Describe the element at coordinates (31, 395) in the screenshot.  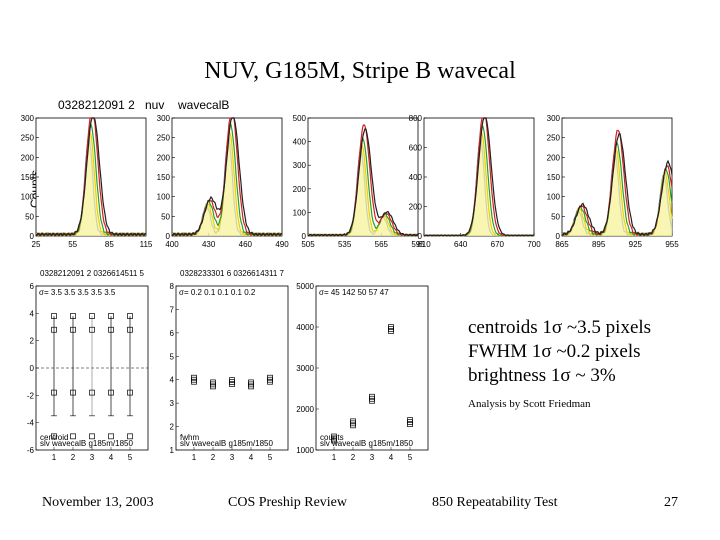
I see `y-tick-label: -2` at that location.